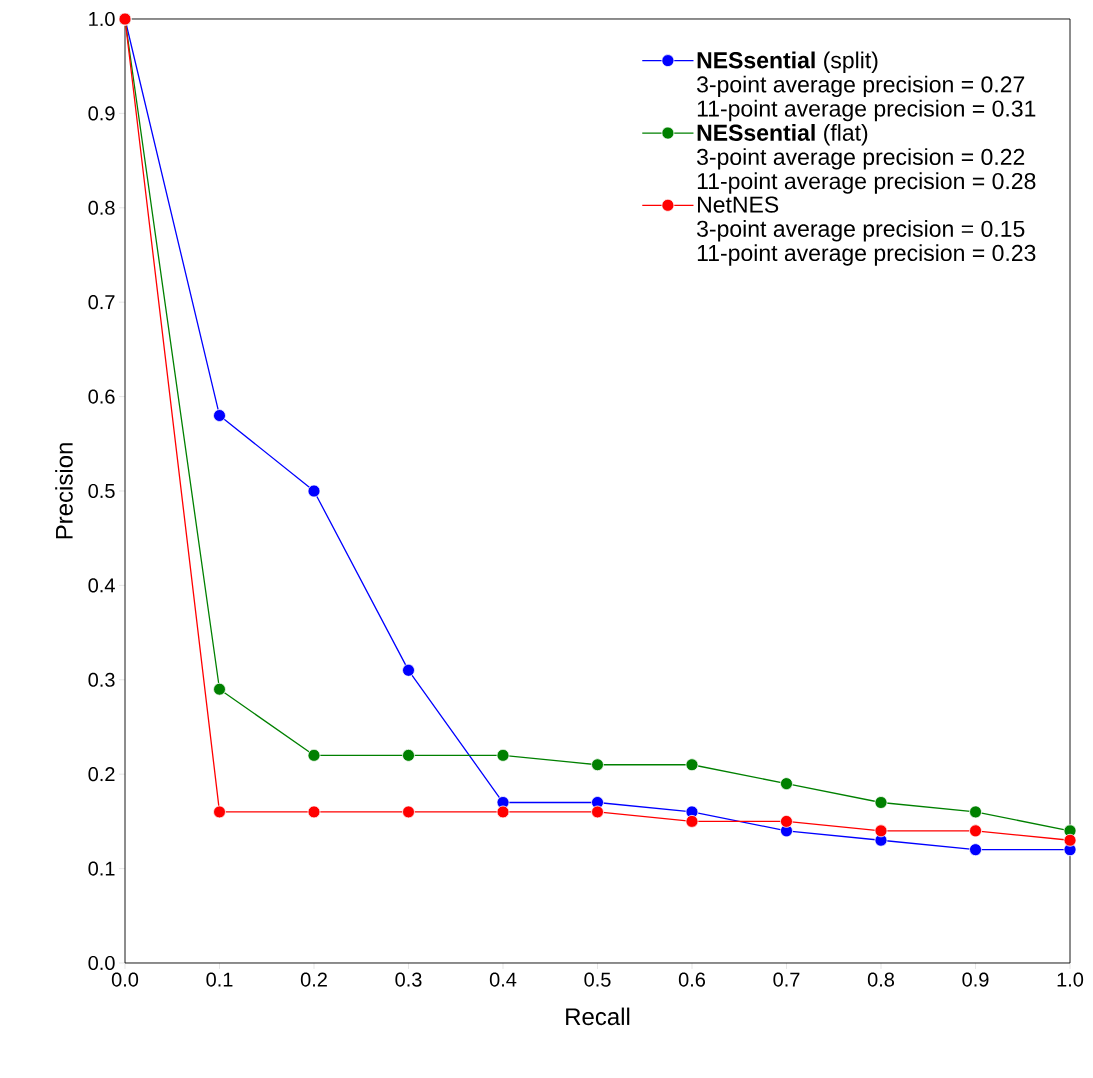 This screenshot has height=1078, width=1093. I want to click on annotation: 3-point average precision = 0.27, so click(861, 86).